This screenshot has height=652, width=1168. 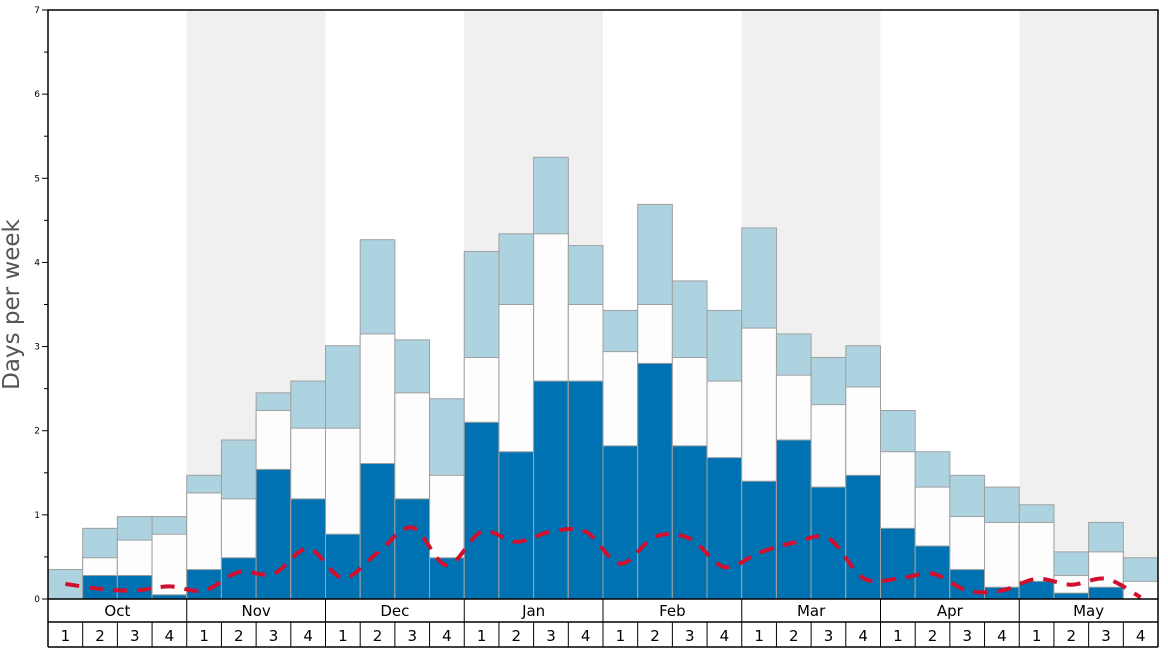 What do you see at coordinates (950, 611) in the screenshot?
I see `month-label-apr: Apr` at bounding box center [950, 611].